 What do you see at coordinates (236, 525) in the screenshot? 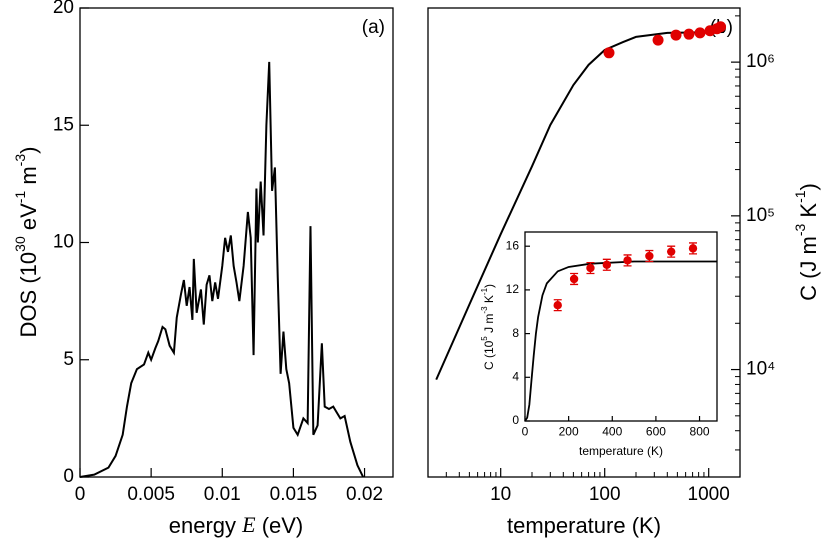
I see `x-axis-label: energy E (eV)` at bounding box center [236, 525].